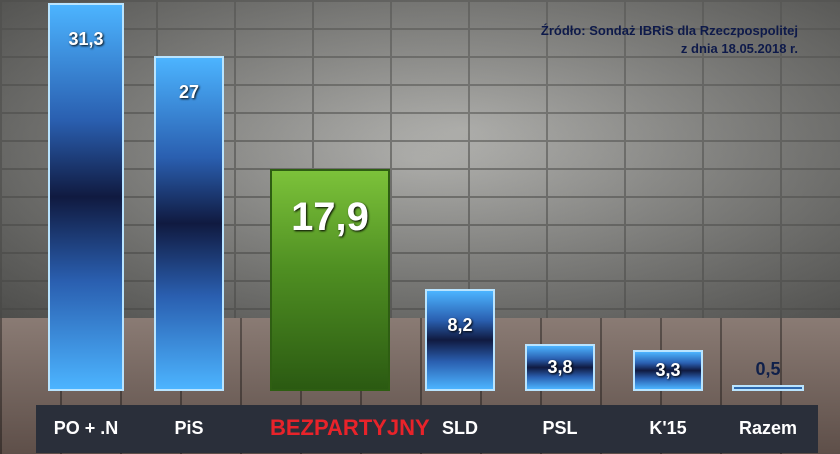 The width and height of the screenshot is (840, 454). What do you see at coordinates (330, 217) in the screenshot?
I see `value-label-2: 17,9` at bounding box center [330, 217].